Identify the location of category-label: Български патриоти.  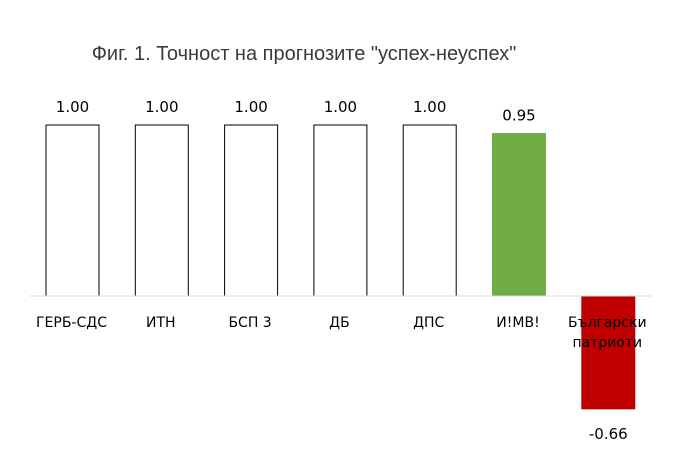
(607, 333).